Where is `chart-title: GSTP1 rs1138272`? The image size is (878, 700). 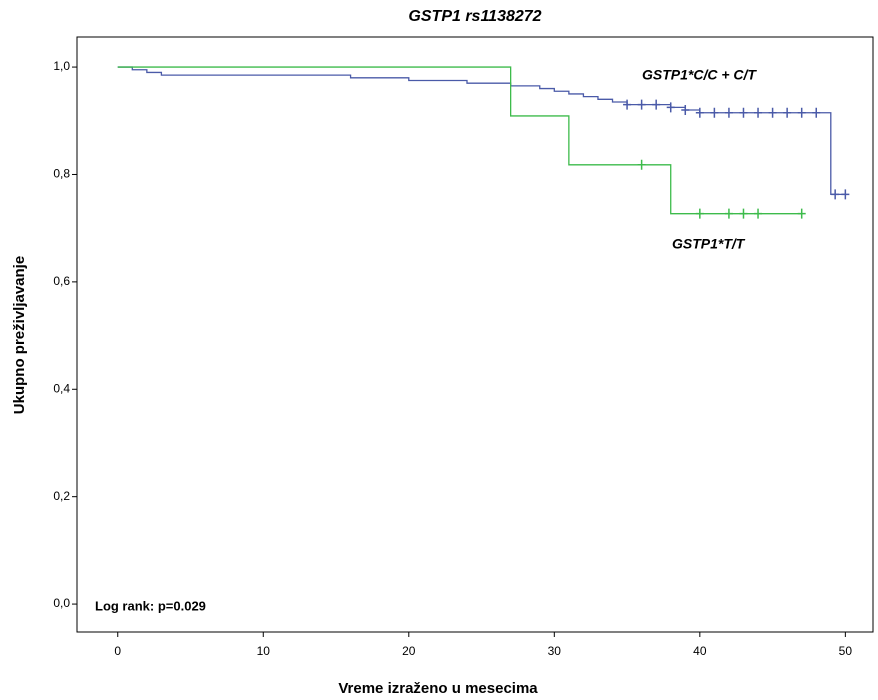
chart-title: GSTP1 rs1138272 is located at coordinates (474, 16).